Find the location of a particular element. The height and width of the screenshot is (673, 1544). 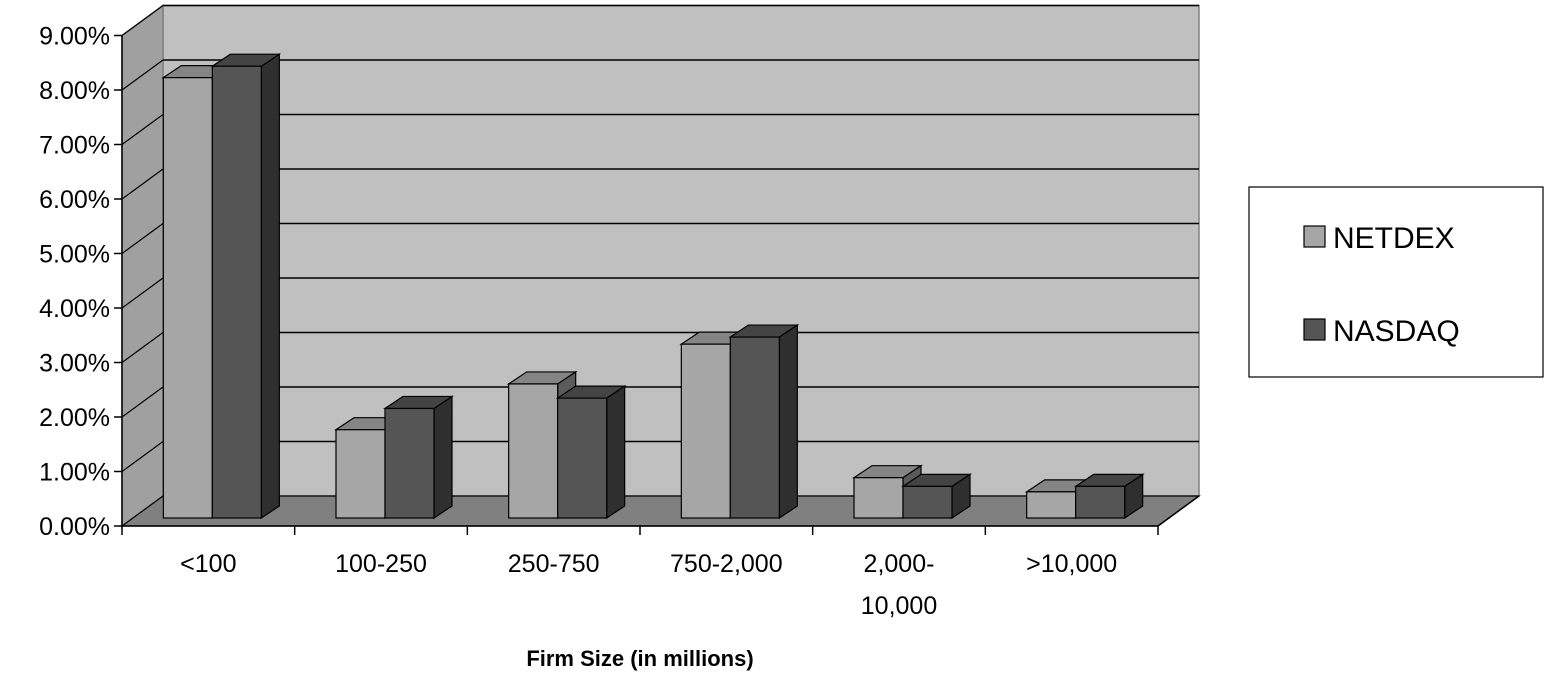

y-tick-label: 7.00% is located at coordinates (74, 146).